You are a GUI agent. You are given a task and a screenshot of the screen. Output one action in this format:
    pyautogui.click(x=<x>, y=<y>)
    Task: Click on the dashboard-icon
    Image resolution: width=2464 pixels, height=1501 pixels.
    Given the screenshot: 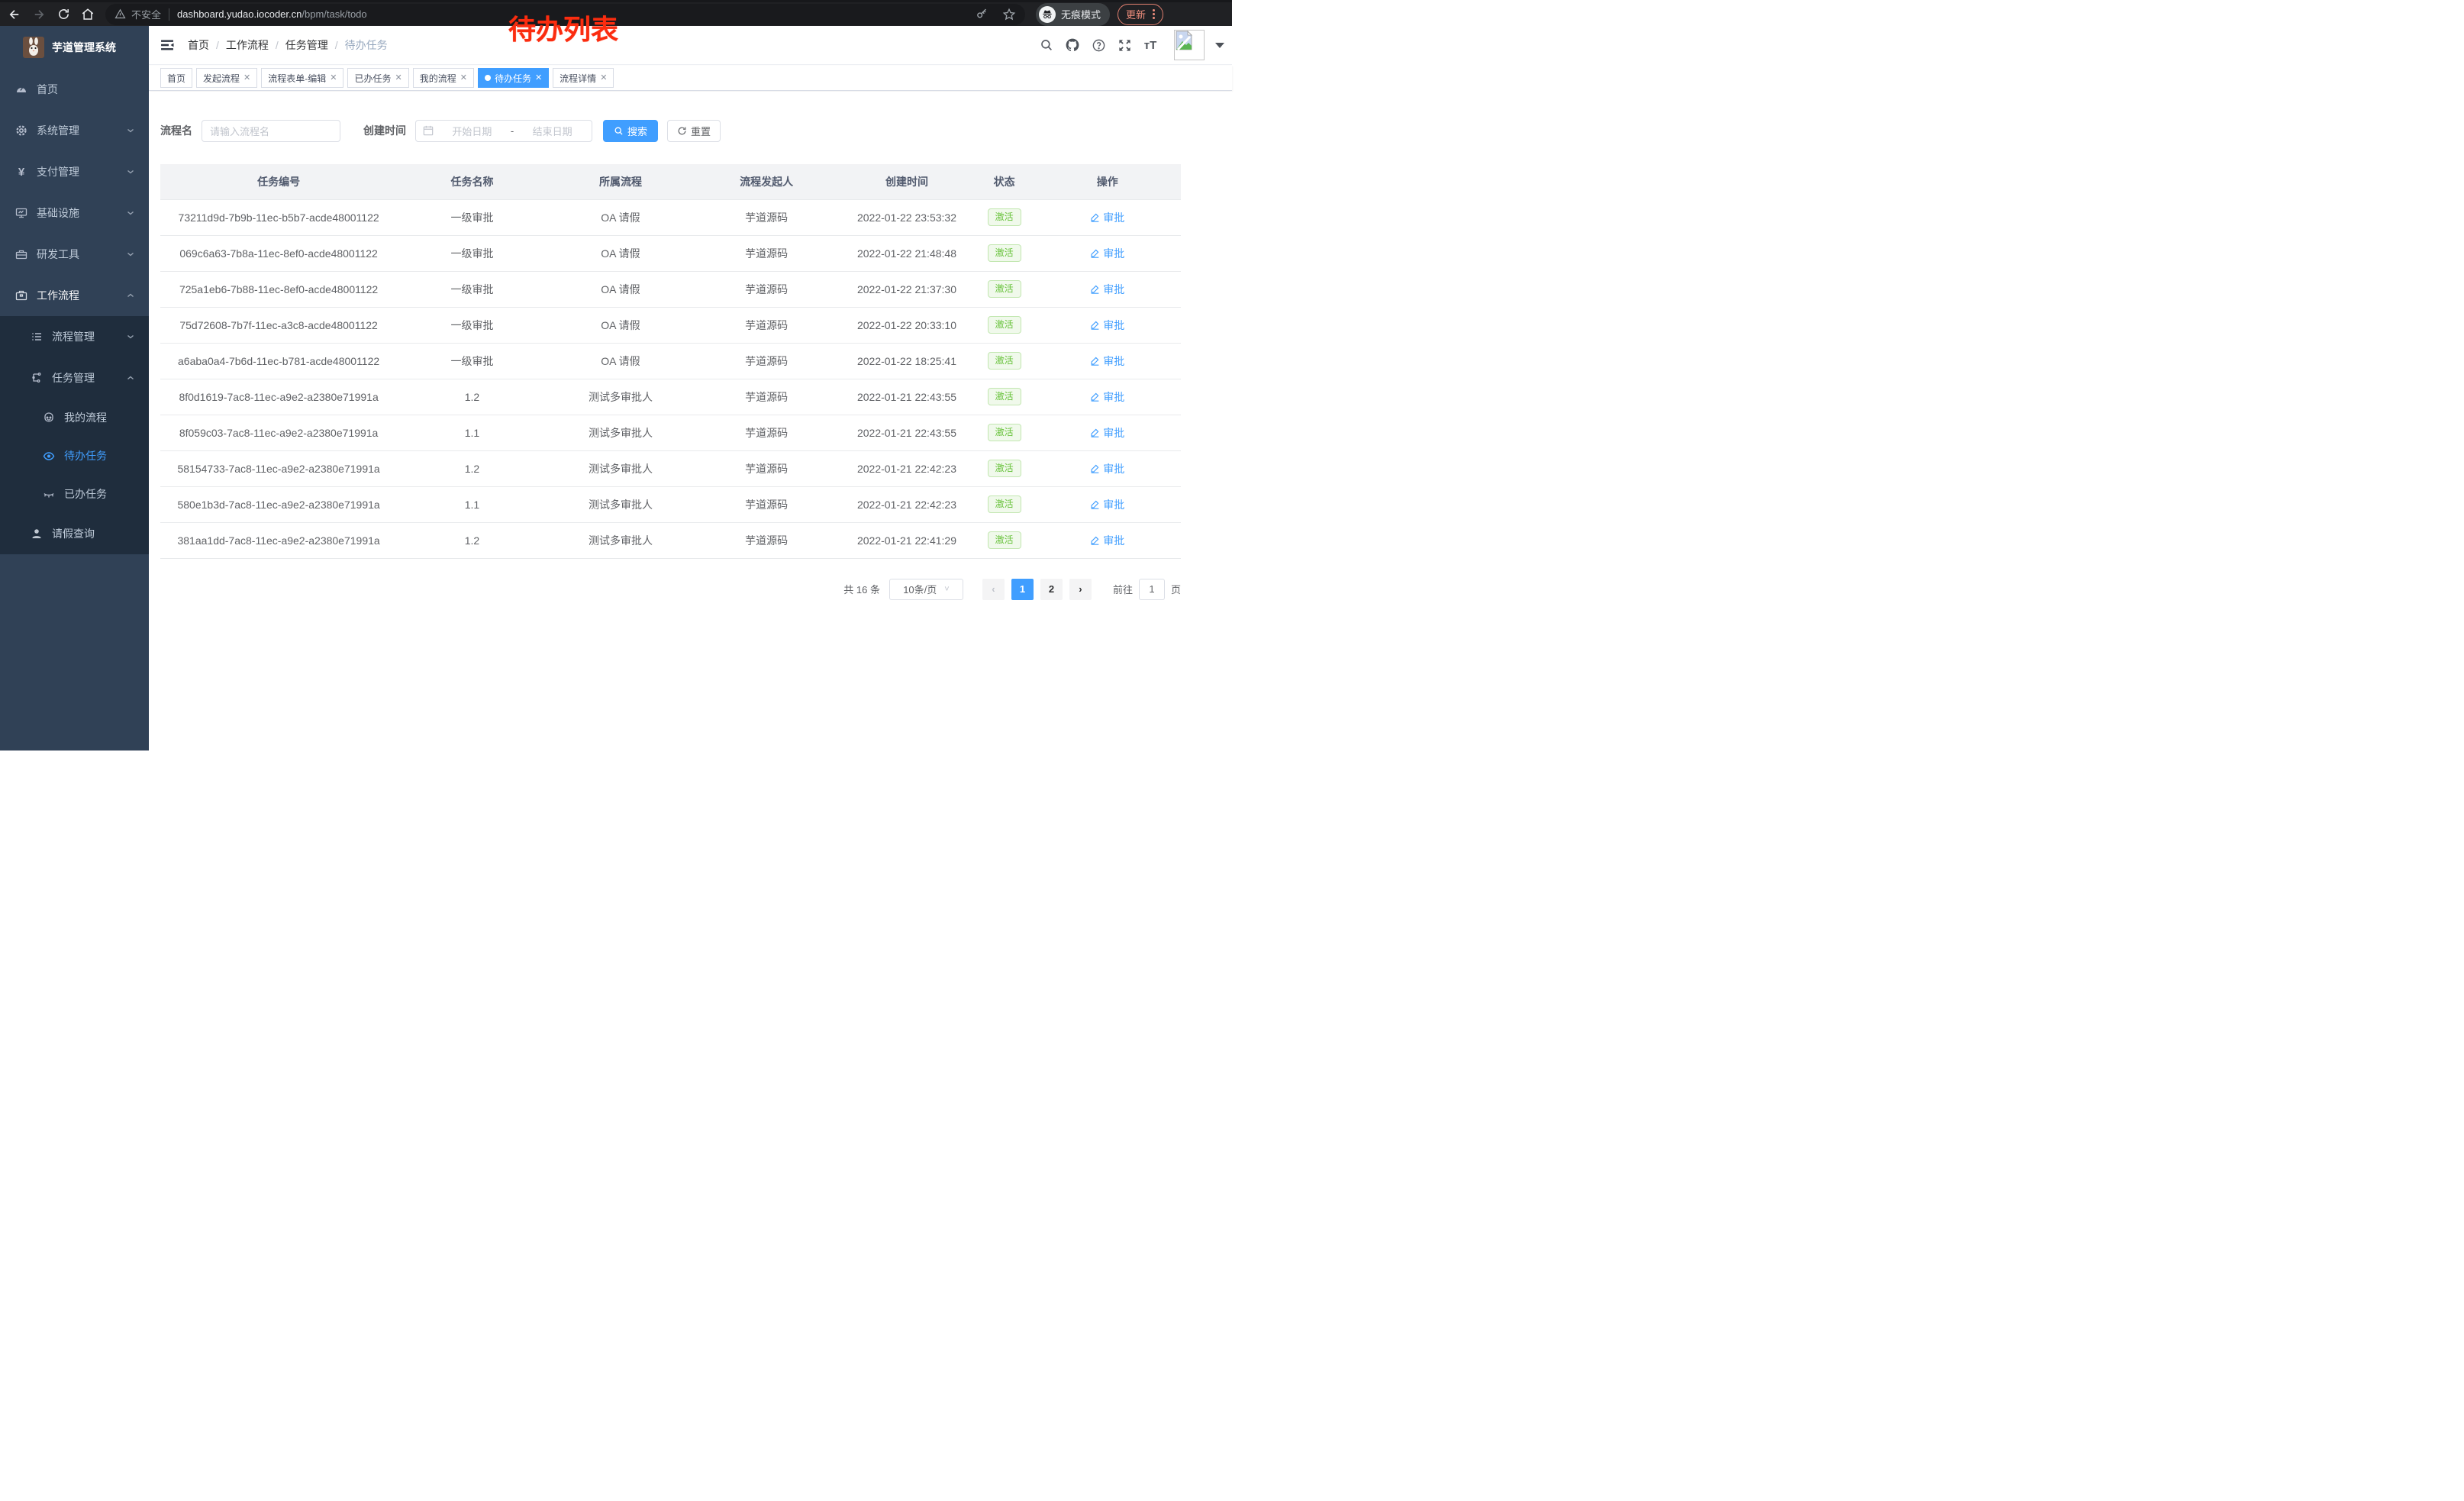 What is the action you would take?
    pyautogui.click(x=21, y=89)
    